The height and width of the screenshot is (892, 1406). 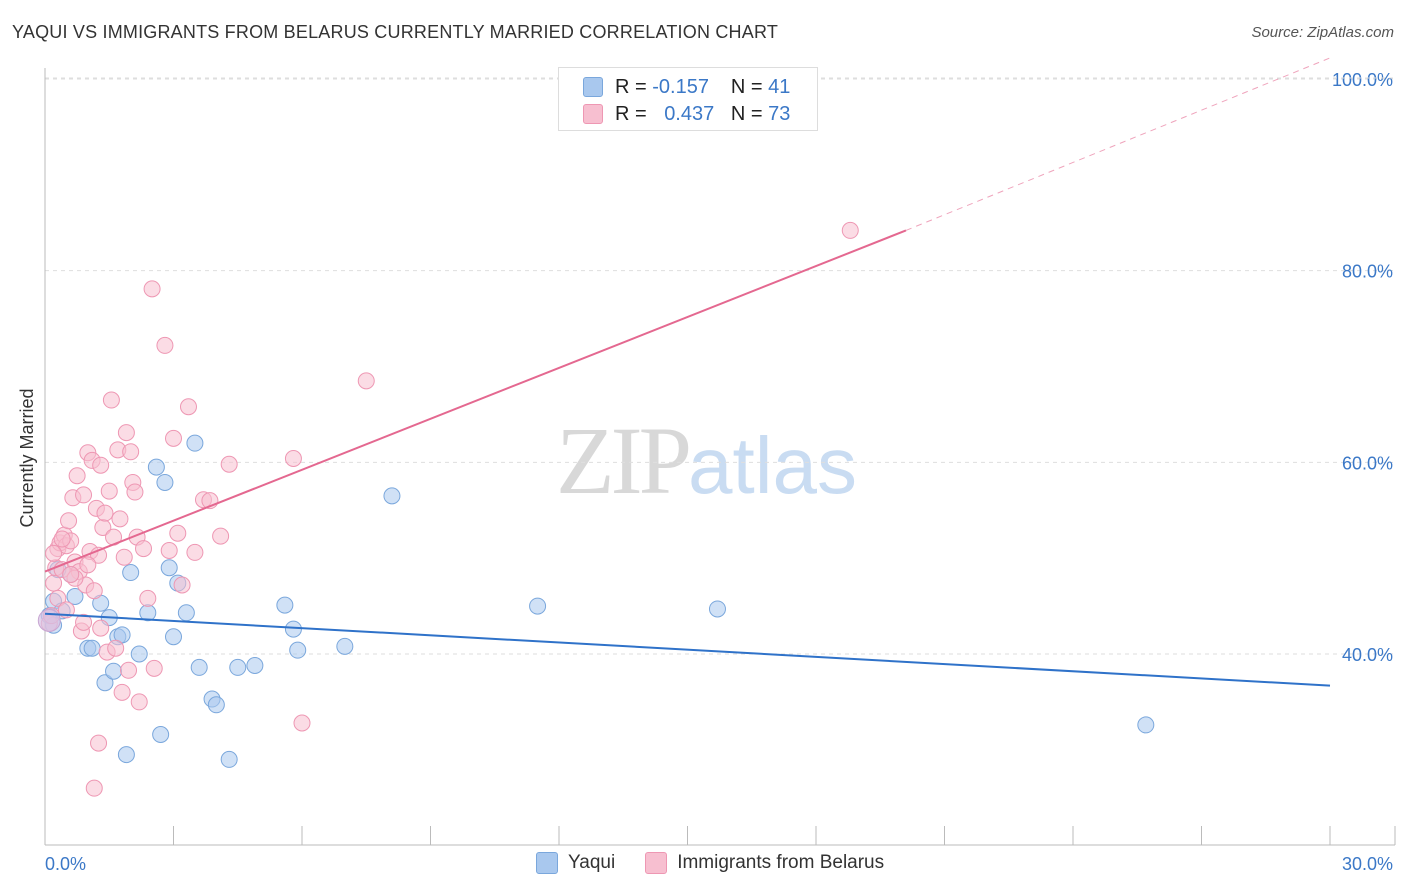 What do you see at coordinates (680, 86) in the screenshot?
I see `legend-r-value: -0.157` at bounding box center [680, 86].